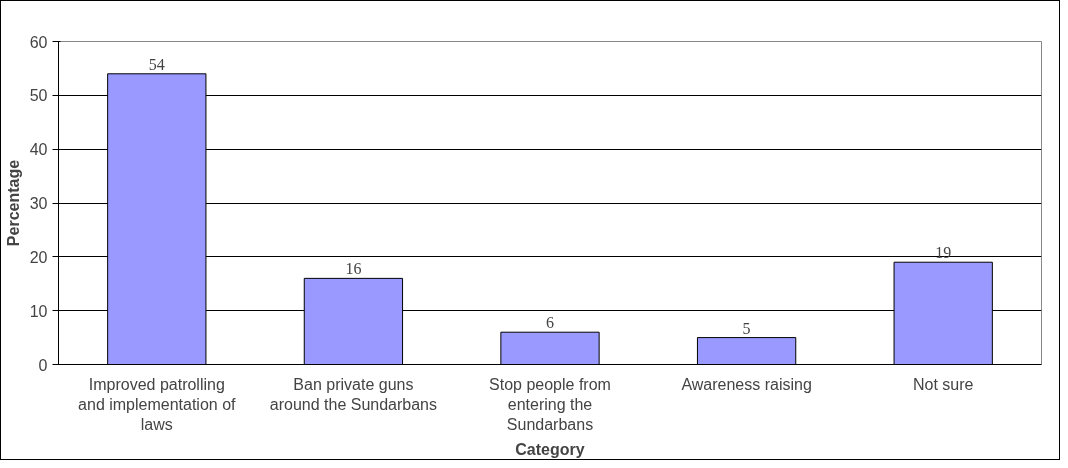 The image size is (1068, 468). I want to click on y-tick-label: 20, so click(38, 257).